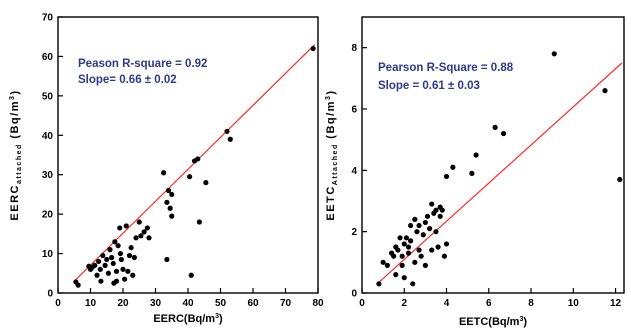 The width and height of the screenshot is (631, 330). I want to click on x-tick-label: 12, so click(616, 303).